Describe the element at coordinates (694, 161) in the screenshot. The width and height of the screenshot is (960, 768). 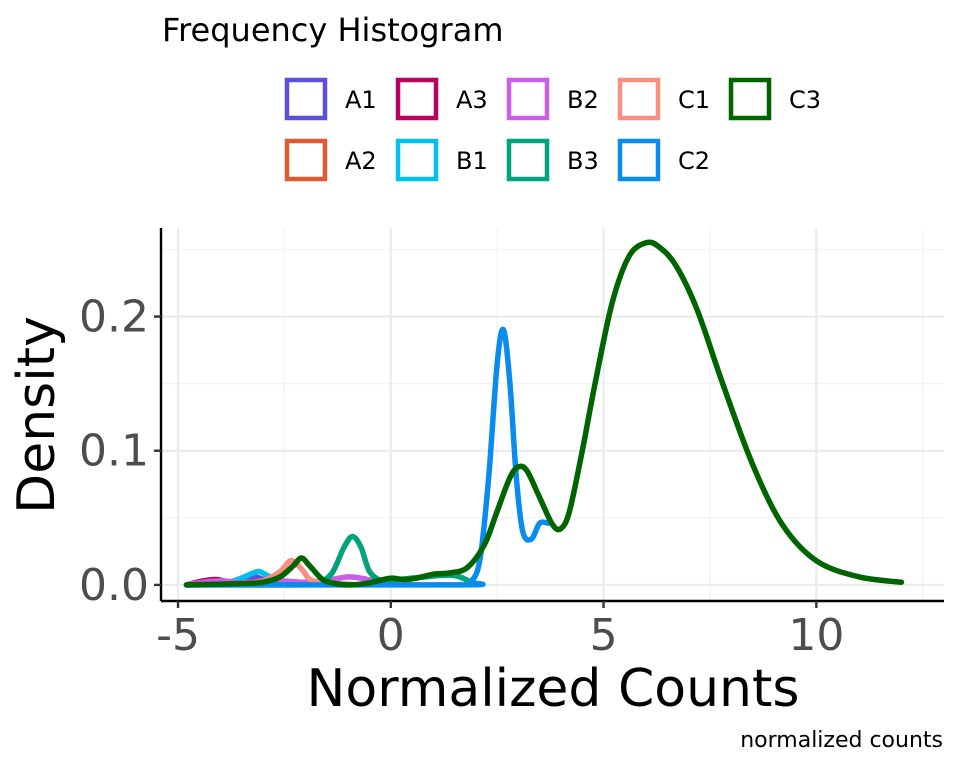
I see `legend-label: C2` at that location.